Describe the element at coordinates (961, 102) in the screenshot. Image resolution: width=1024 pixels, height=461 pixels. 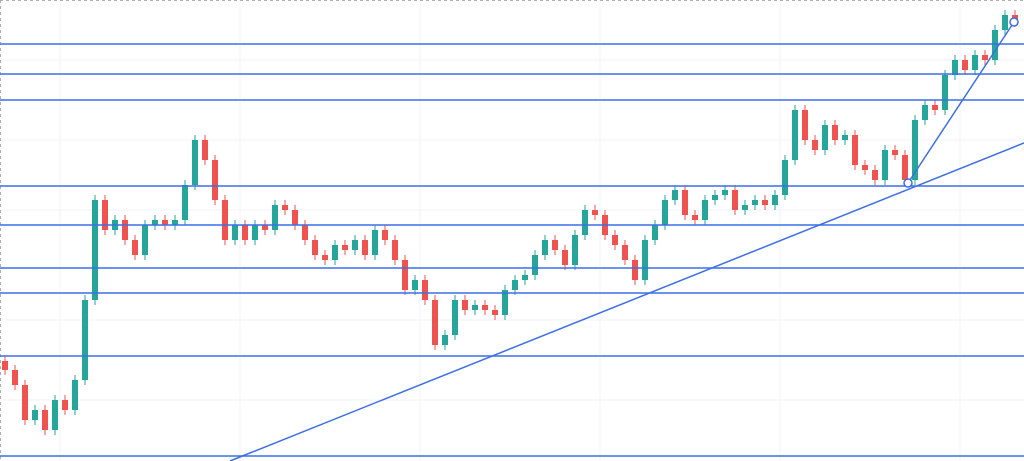
I see `trend-line` at that location.